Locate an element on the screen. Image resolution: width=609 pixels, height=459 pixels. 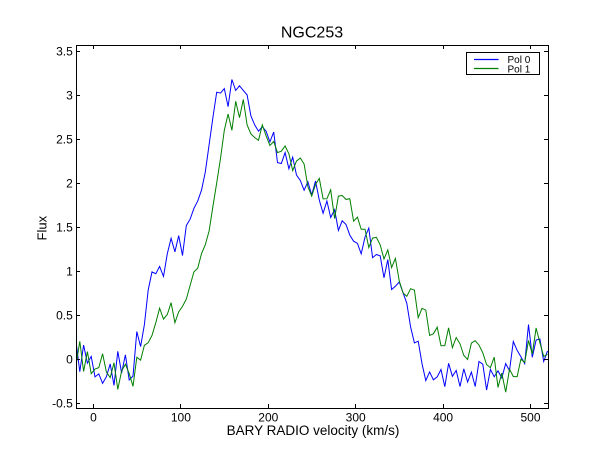
svg-text: 2 is located at coordinates (69, 184).